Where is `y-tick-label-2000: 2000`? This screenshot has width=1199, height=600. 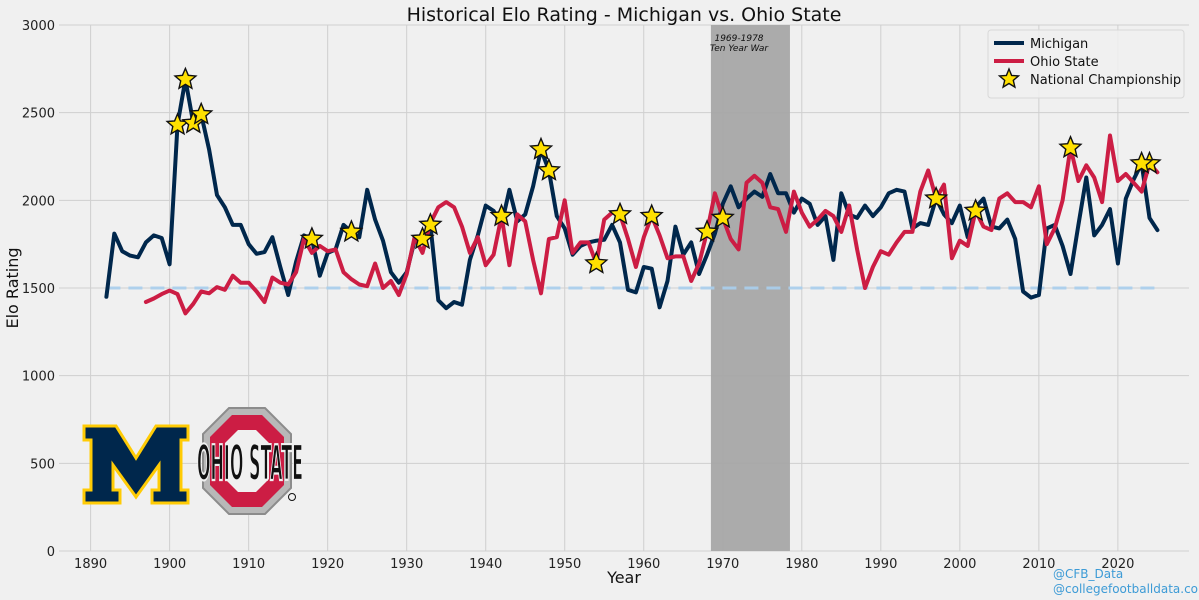 y-tick-label-2000: 2000 is located at coordinates (38, 201).